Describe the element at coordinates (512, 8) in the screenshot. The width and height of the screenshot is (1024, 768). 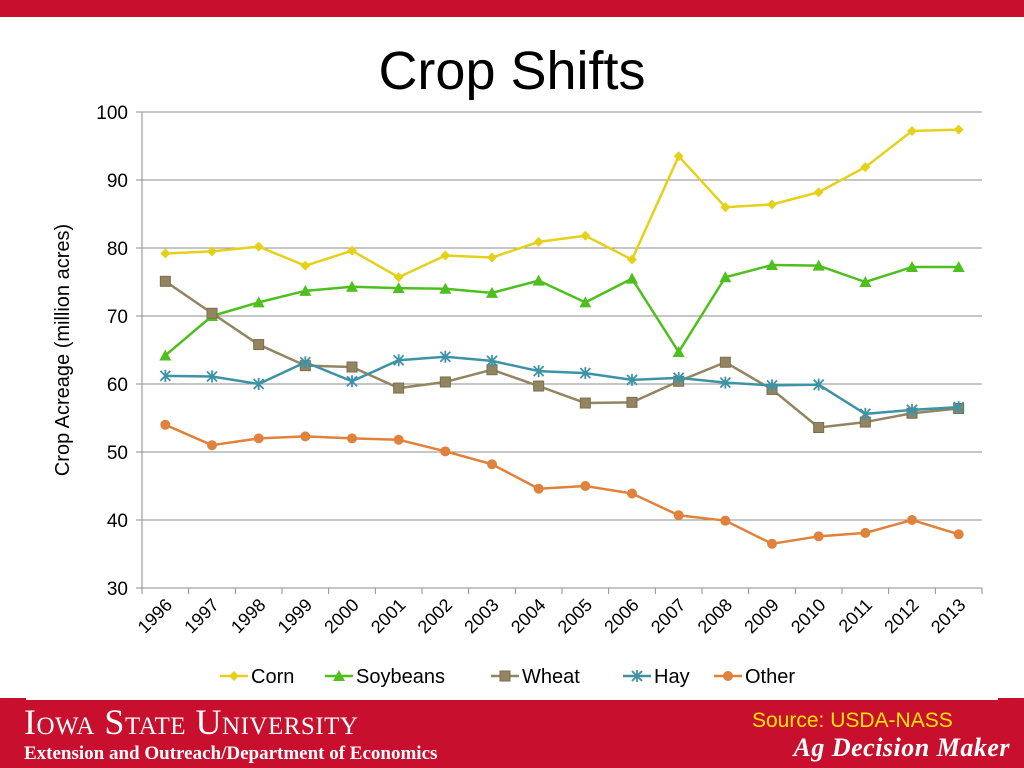
I see `top-accent-bar` at that location.